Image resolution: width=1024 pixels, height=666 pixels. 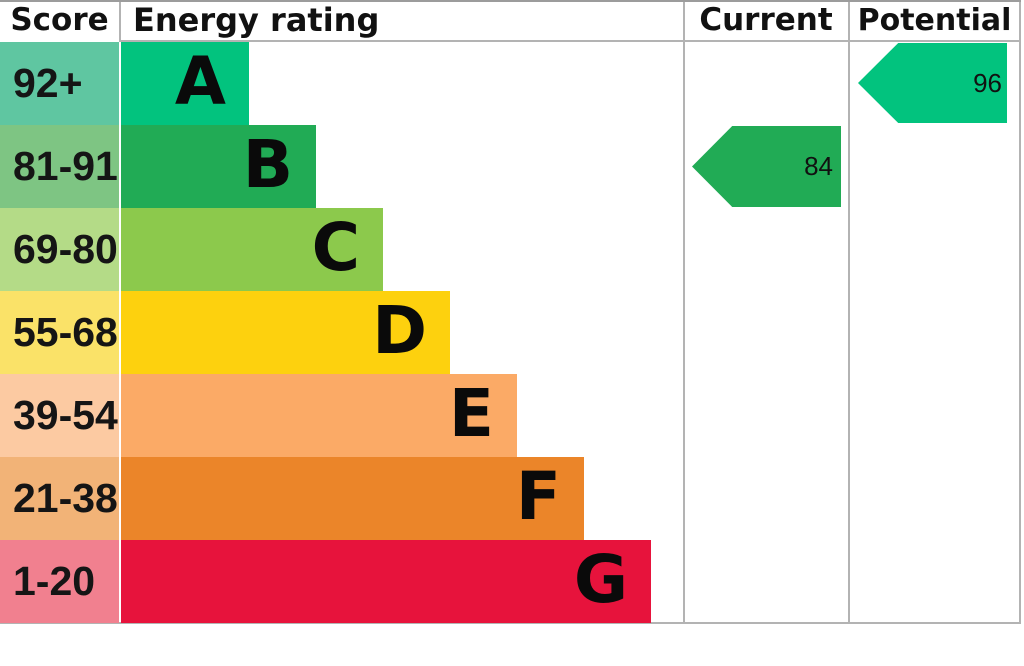 What do you see at coordinates (471, 413) in the screenshot?
I see `rating-band-letter: E` at bounding box center [471, 413].